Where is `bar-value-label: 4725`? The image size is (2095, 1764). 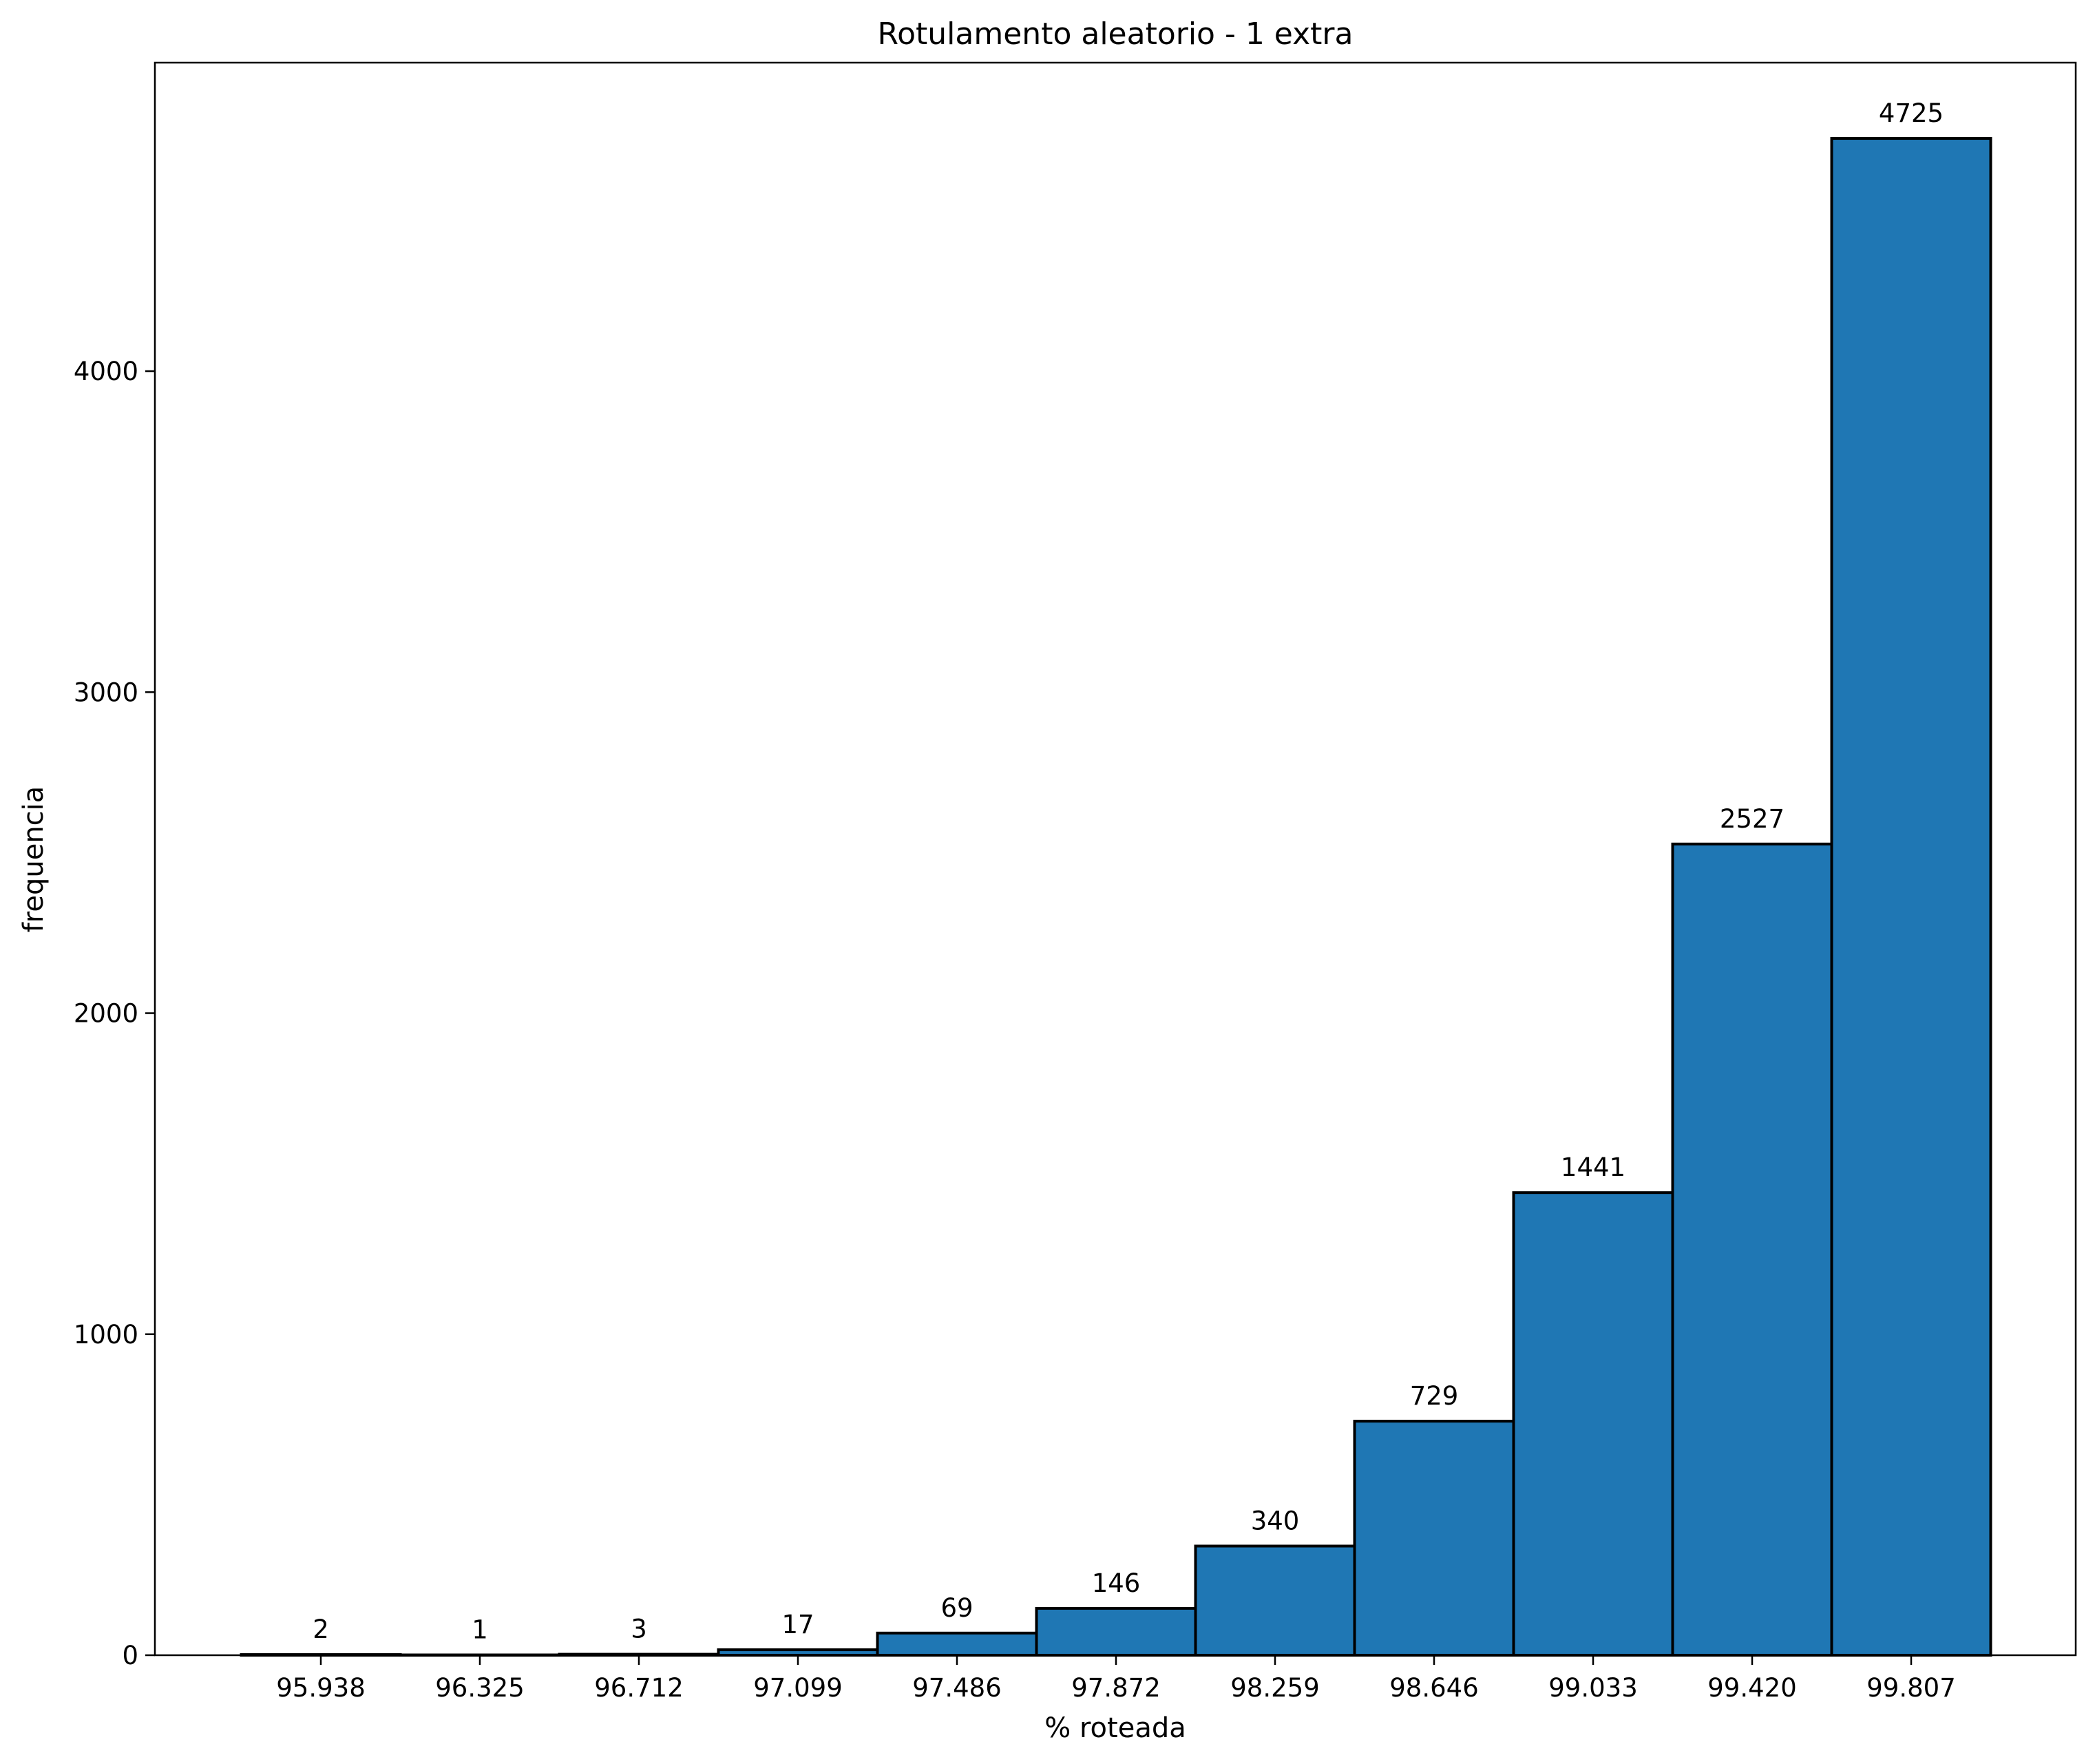
bar-value-label: 4725 is located at coordinates (1911, 113).